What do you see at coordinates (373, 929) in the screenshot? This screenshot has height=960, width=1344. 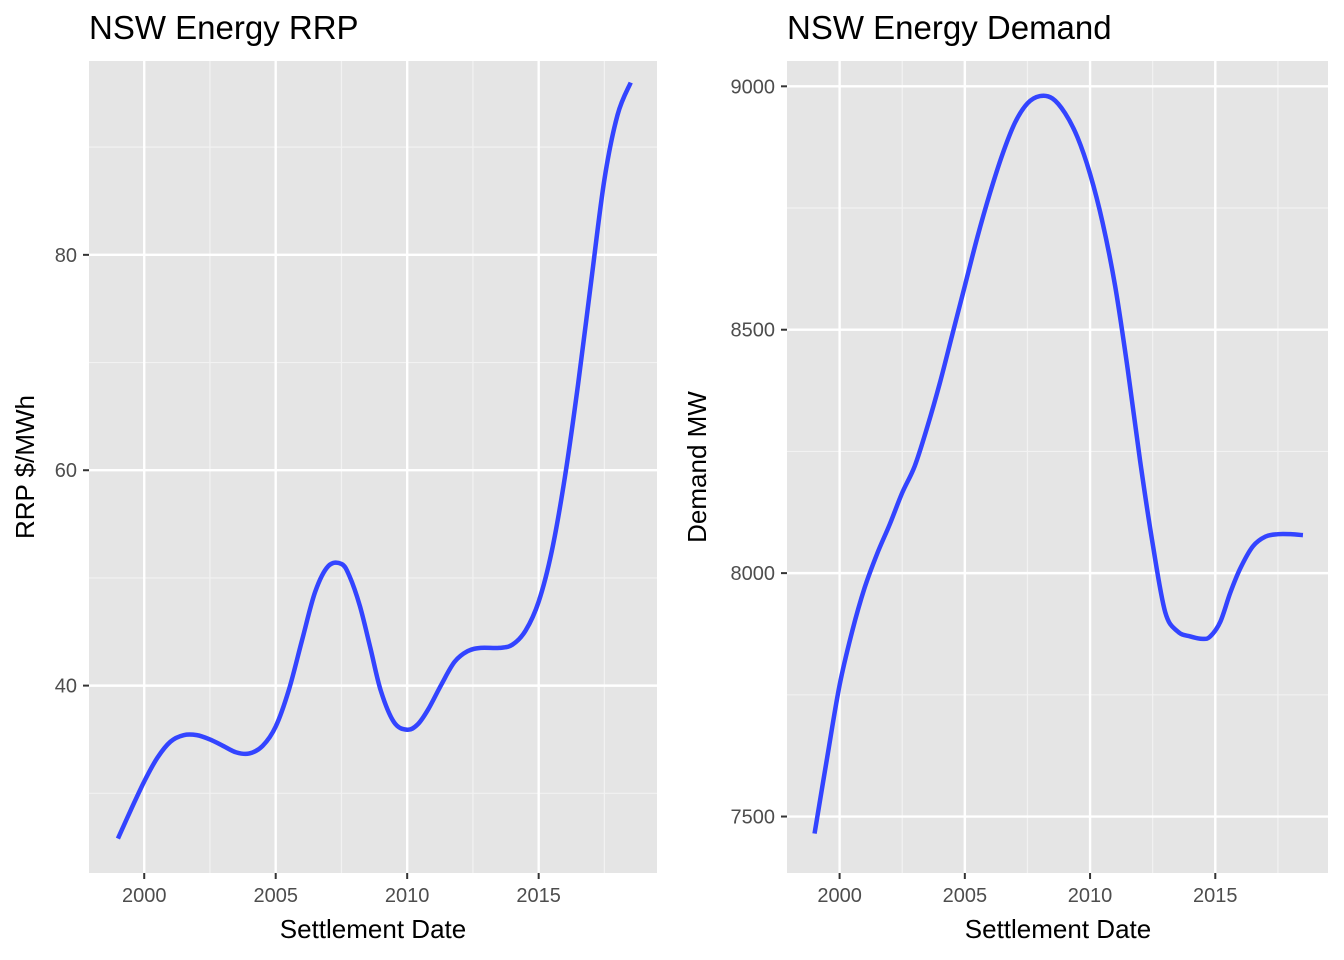 I see `rrp-x-axis-title: Settlement Date` at bounding box center [373, 929].